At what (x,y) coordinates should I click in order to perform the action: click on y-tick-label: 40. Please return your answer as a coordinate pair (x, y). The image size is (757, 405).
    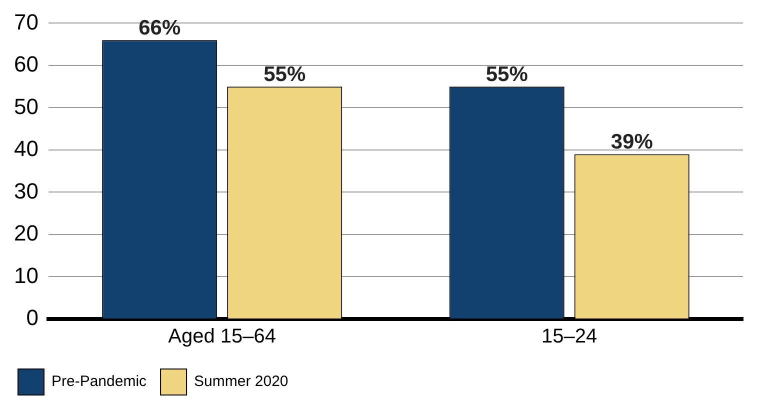
    Looking at the image, I should click on (26, 149).